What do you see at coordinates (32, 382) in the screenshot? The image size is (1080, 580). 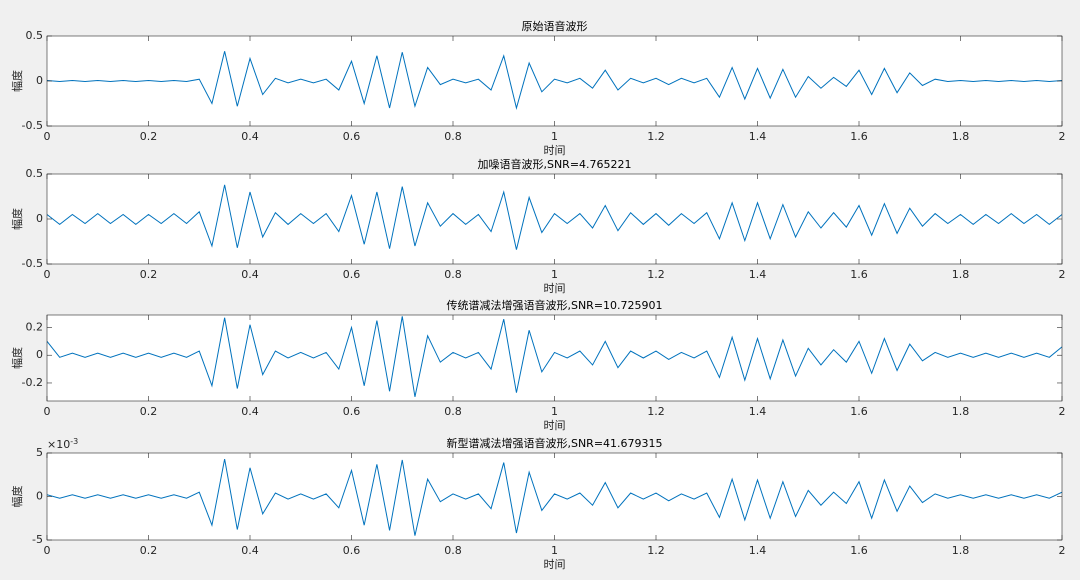 I see `y-tick-label: -0.2` at bounding box center [32, 382].